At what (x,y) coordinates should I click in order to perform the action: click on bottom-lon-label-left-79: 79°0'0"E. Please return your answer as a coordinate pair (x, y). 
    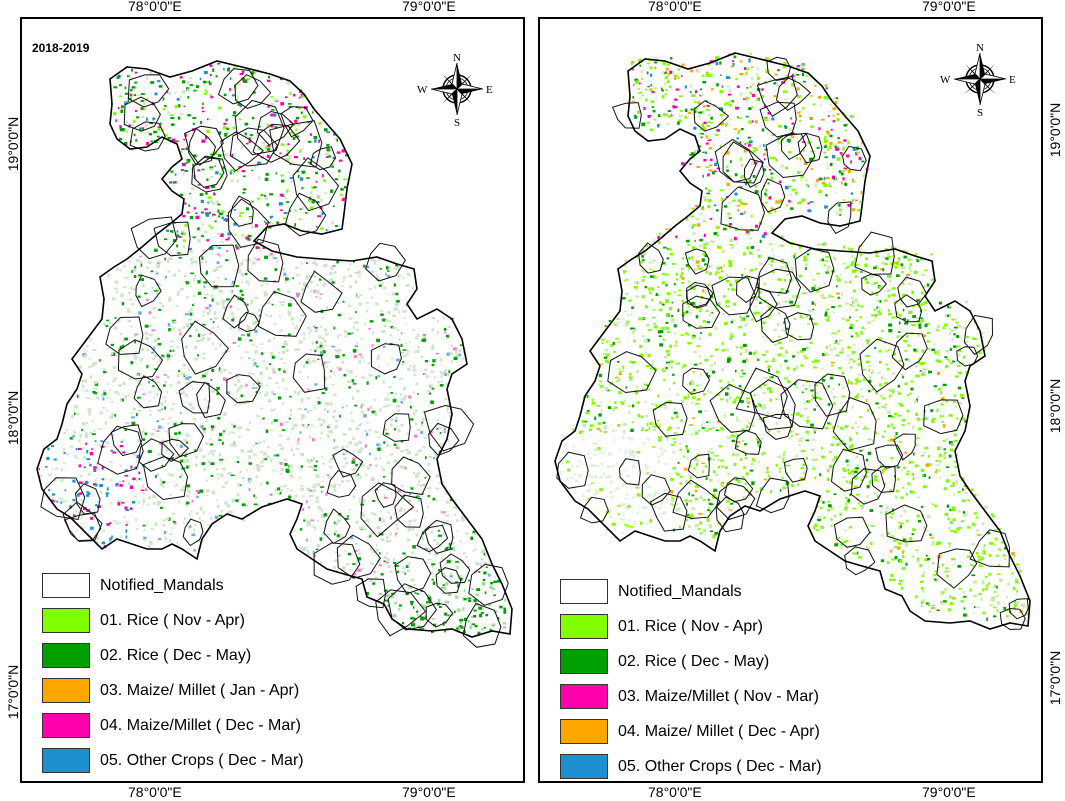
    Looking at the image, I should click on (429, 792).